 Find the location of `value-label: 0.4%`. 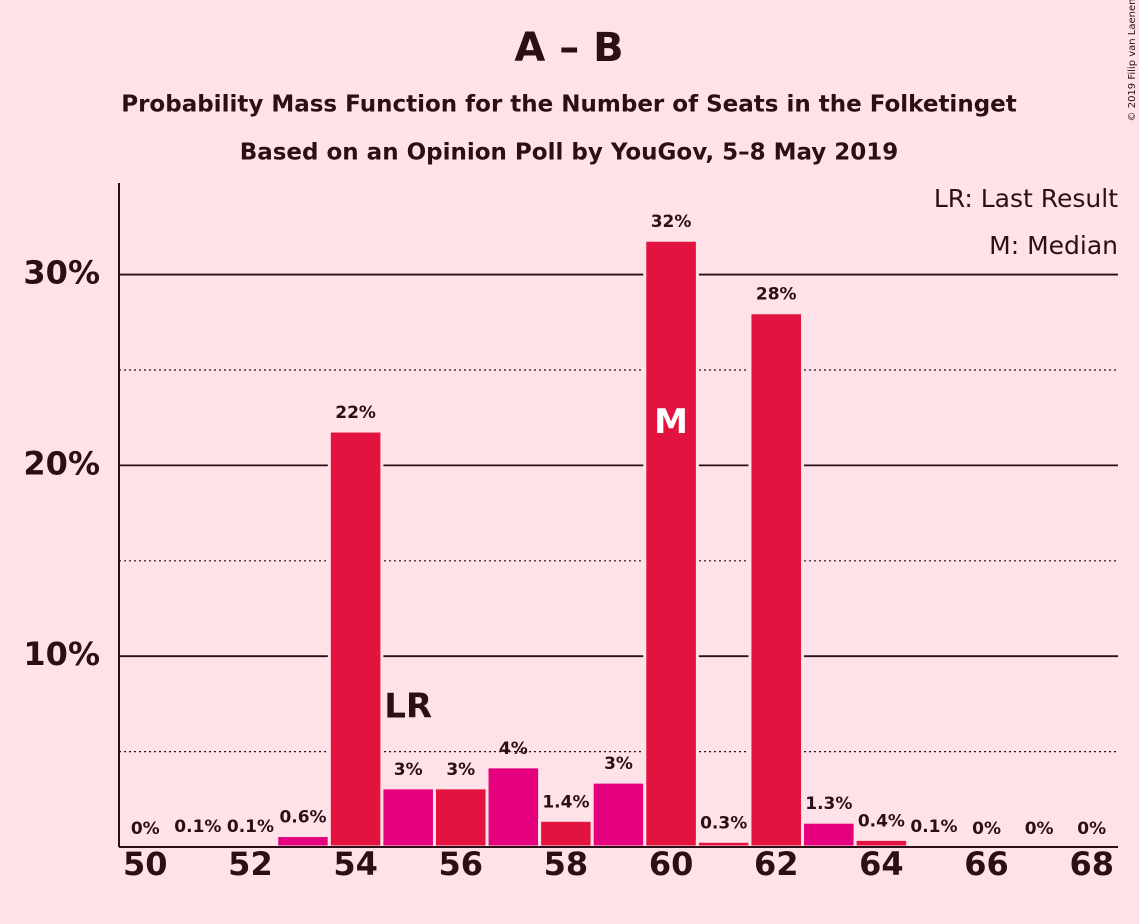

value-label: 0.4% is located at coordinates (881, 821).